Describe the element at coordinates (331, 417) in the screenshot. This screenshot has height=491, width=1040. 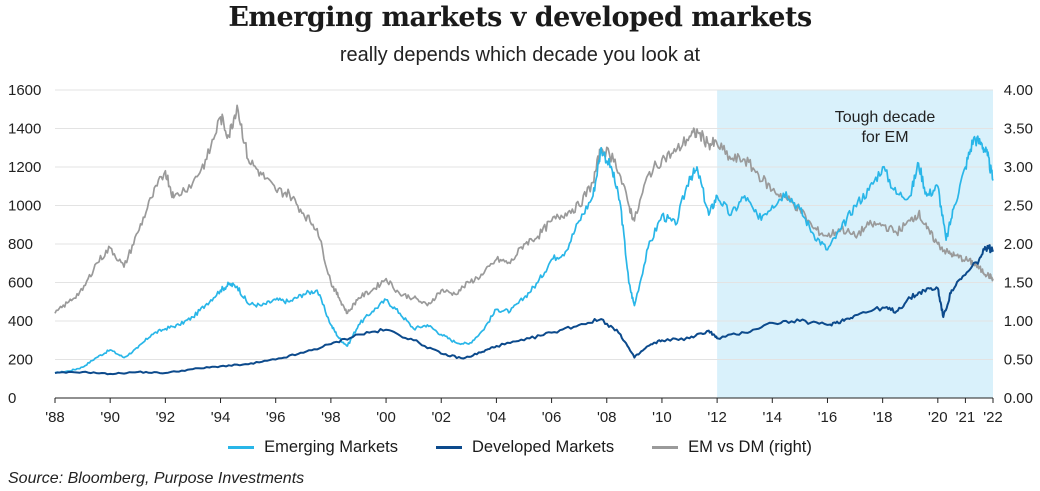
I see `x-tick-label: '98` at that location.